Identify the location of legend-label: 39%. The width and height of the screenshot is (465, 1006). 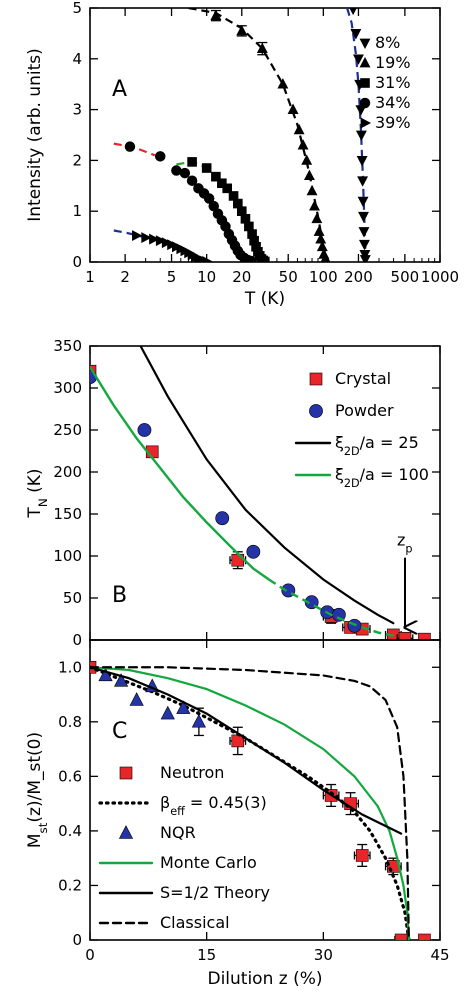
(393, 122).